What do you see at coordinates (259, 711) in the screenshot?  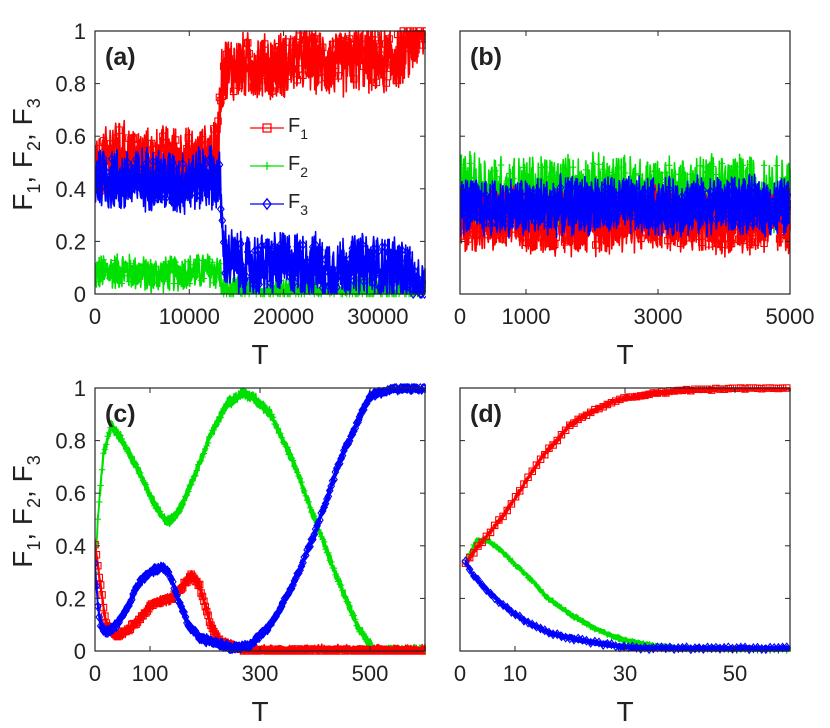 I see `x-axis-label-c: T` at bounding box center [259, 711].